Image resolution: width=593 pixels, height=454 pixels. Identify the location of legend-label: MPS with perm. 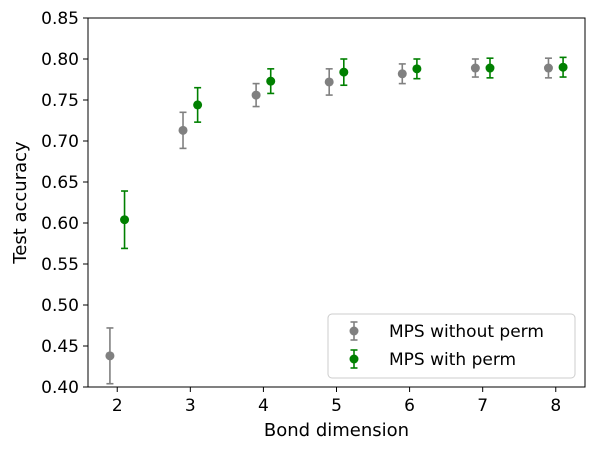
(452, 360).